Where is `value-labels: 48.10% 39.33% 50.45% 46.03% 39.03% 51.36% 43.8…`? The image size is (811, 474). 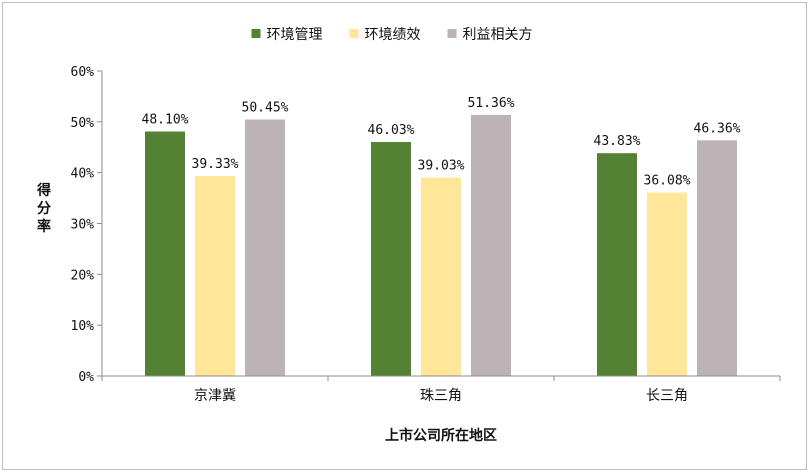
value-labels: 48.10% 39.33% 50.45% 46.03% 39.03% 51.36% 43.8… is located at coordinates (441, 142).